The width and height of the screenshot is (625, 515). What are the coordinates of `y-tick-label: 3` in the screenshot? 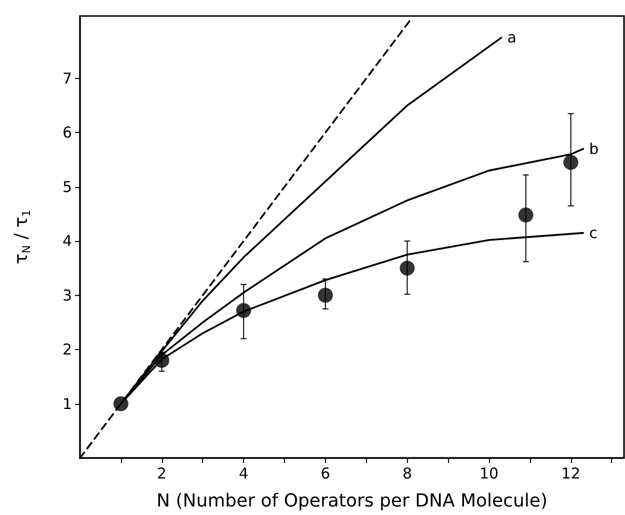 It's located at (67, 295).